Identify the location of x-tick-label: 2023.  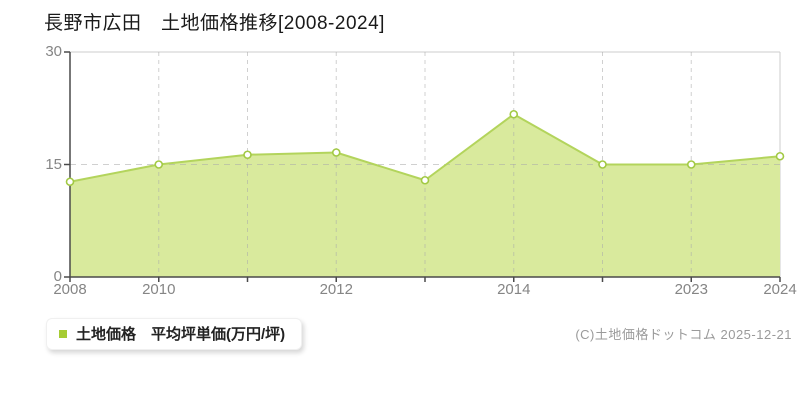
(691, 289).